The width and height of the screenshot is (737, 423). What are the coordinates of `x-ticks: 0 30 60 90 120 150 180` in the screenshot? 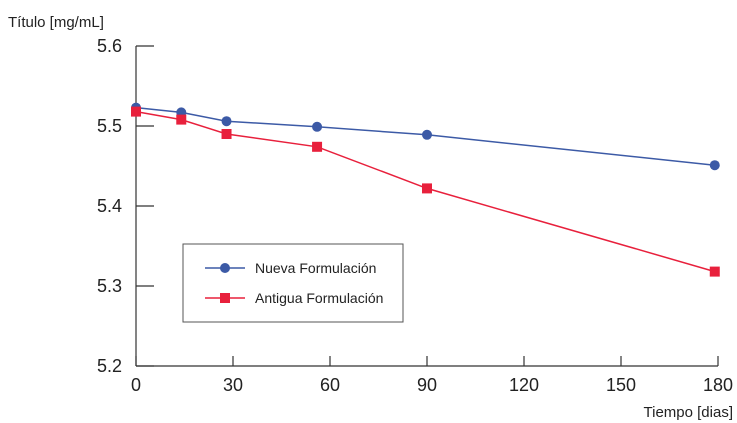 It's located at (432, 375).